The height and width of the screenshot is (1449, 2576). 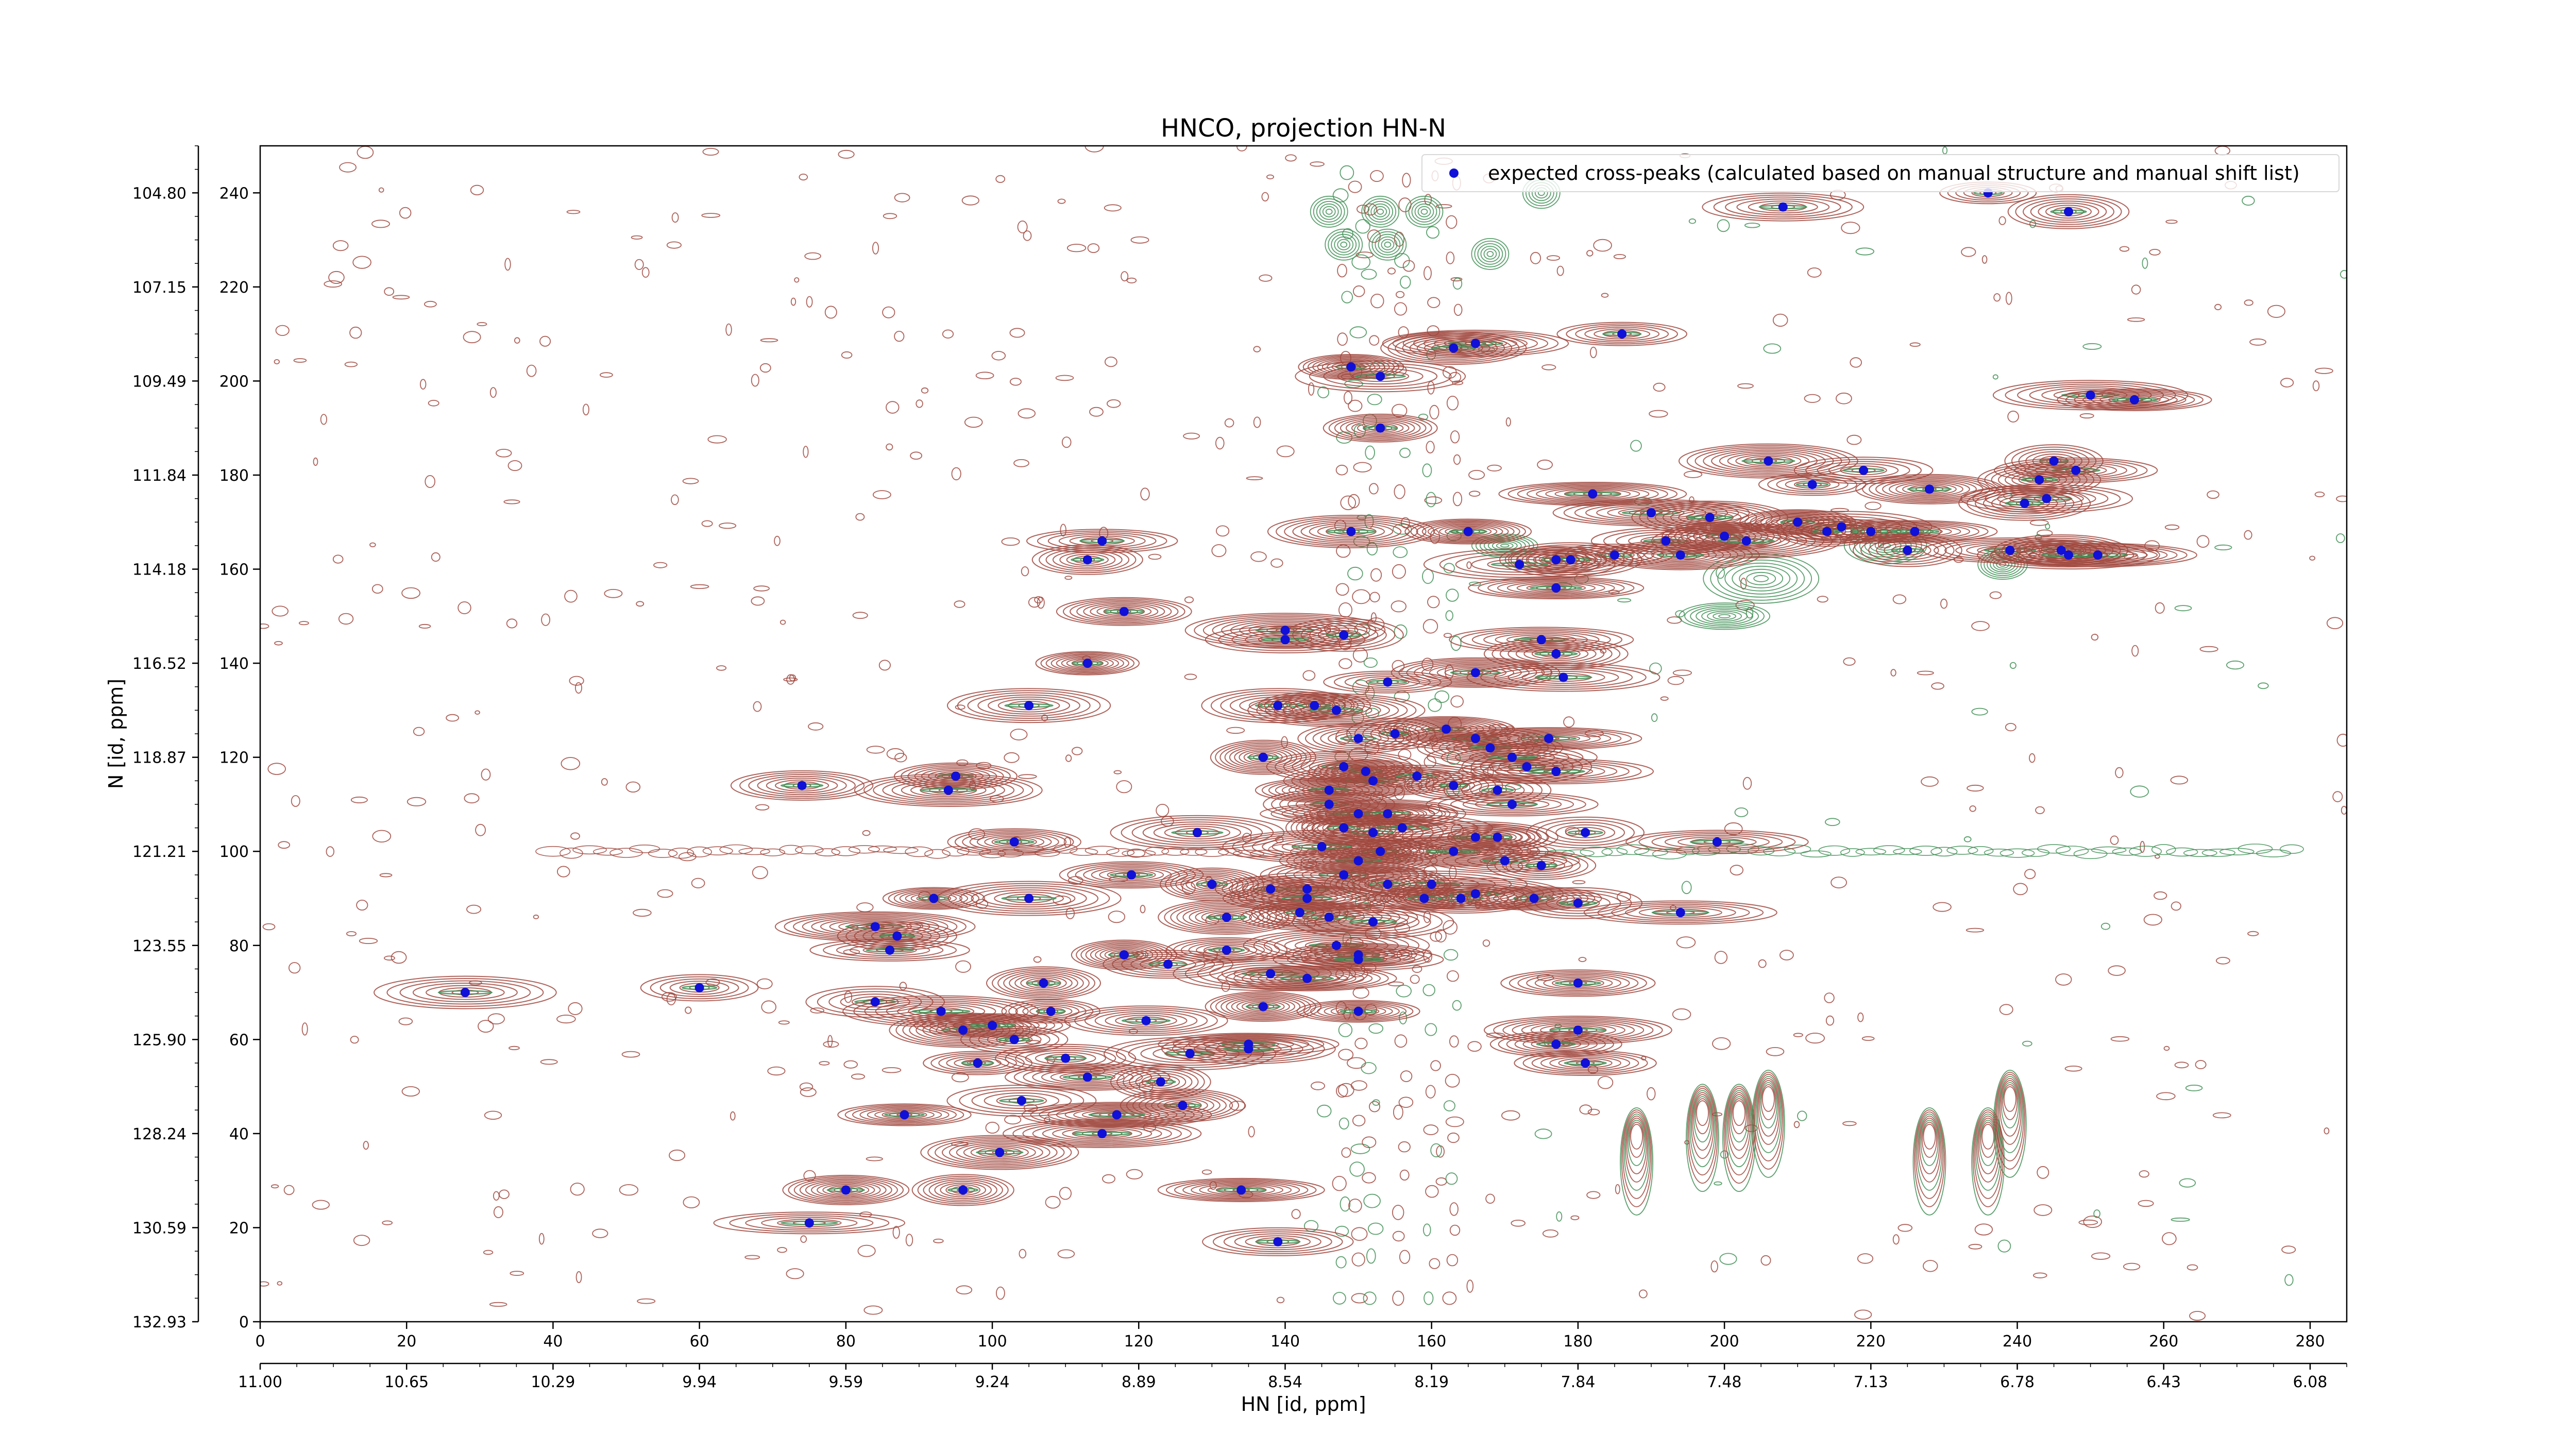 What do you see at coordinates (1871, 1342) in the screenshot?
I see `x-index-tick-label: 220` at bounding box center [1871, 1342].